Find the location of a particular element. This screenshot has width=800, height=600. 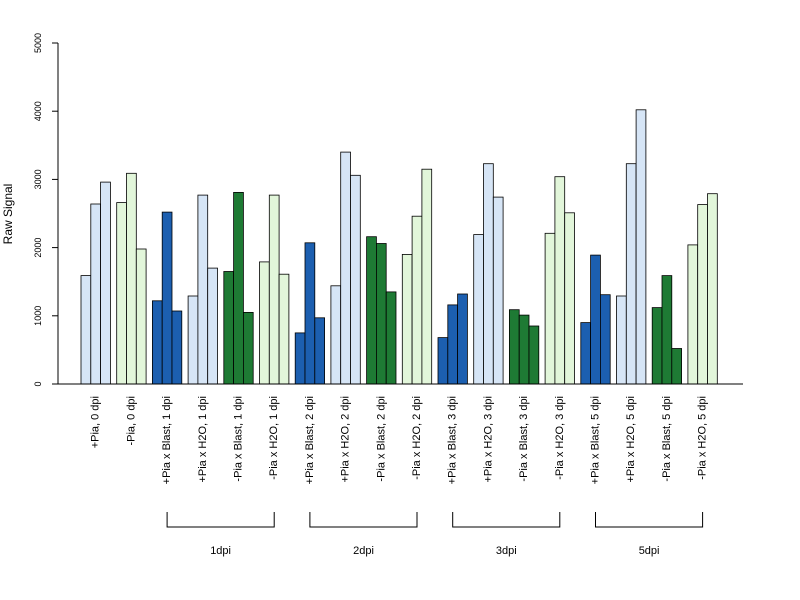

group-brackets-layer: 1dpi 2dpi 3dpi 5dpi is located at coordinates (435, 534).